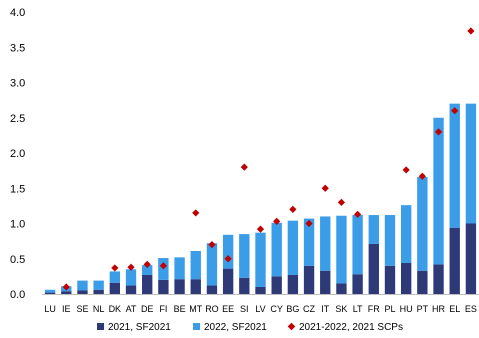 This screenshot has height=338, width=479. What do you see at coordinates (99, 309) in the screenshot?
I see `x-tick-label: NL` at bounding box center [99, 309].